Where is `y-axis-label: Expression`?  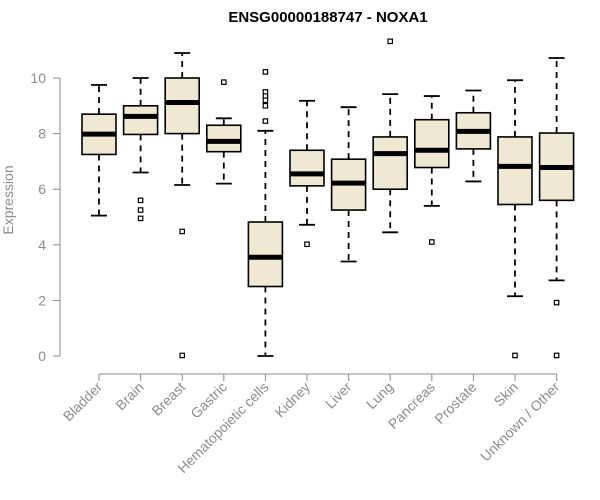
y-axis-label: Expression is located at coordinates (8, 199).